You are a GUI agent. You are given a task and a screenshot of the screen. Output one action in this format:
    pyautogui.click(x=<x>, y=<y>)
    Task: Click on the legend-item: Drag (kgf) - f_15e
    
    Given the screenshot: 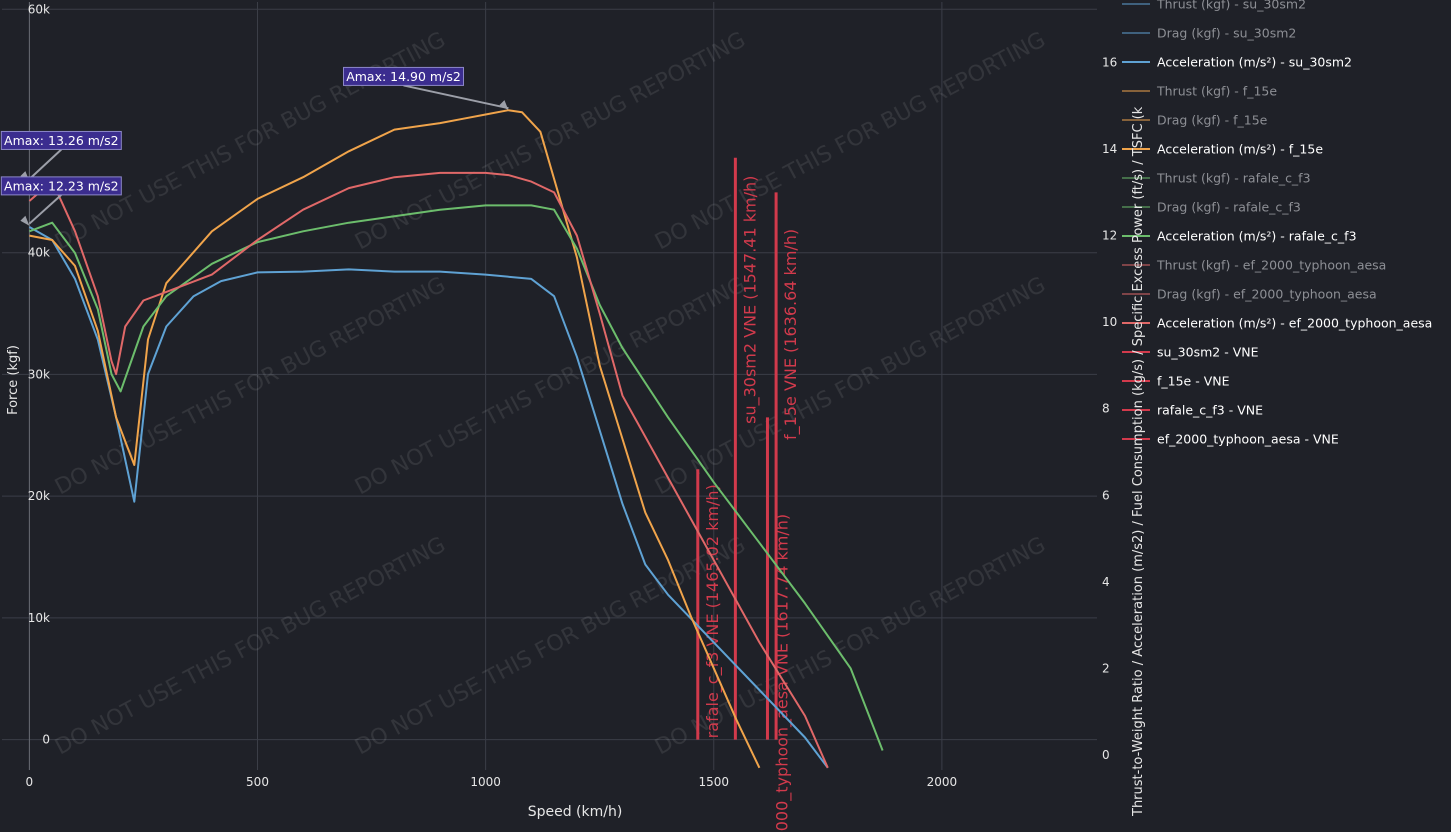 What is the action you would take?
    pyautogui.click(x=1195, y=120)
    